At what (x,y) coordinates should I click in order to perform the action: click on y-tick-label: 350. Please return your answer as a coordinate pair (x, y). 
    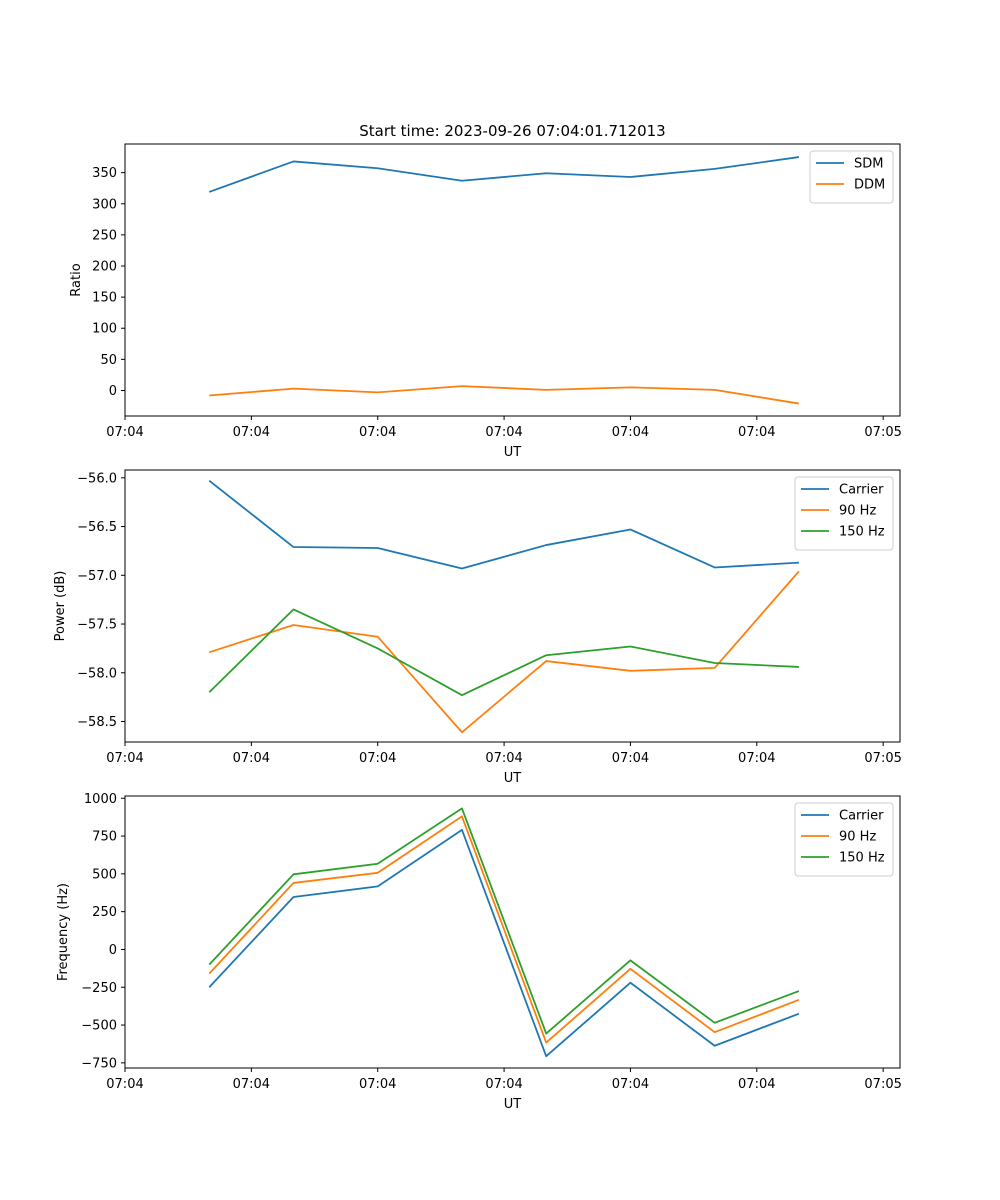
    Looking at the image, I should click on (104, 173).